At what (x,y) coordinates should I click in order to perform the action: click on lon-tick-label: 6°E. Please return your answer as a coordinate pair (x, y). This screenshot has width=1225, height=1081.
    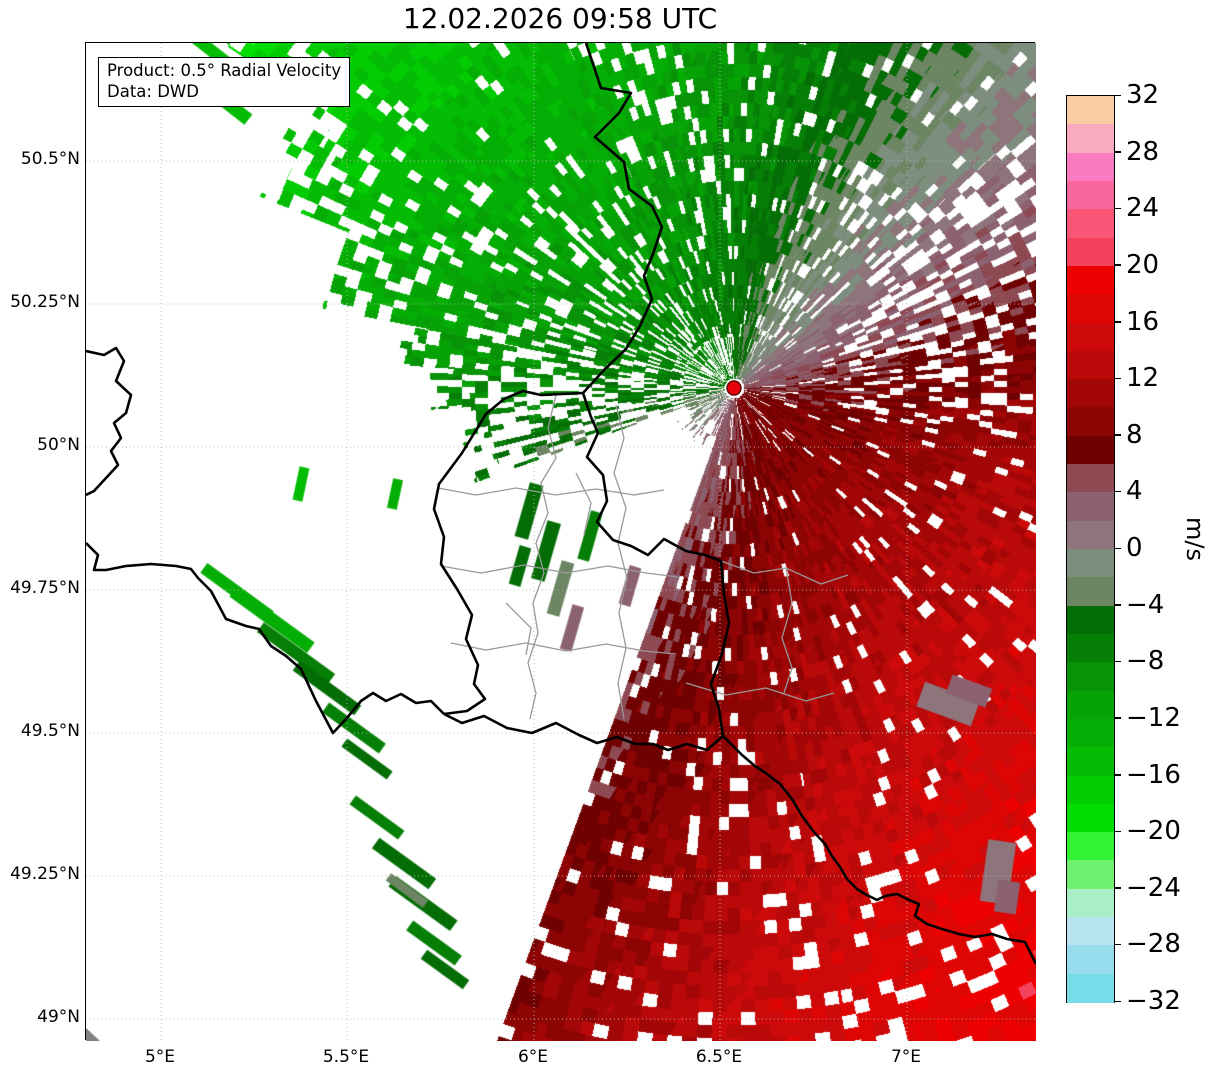
    Looking at the image, I should click on (533, 1057).